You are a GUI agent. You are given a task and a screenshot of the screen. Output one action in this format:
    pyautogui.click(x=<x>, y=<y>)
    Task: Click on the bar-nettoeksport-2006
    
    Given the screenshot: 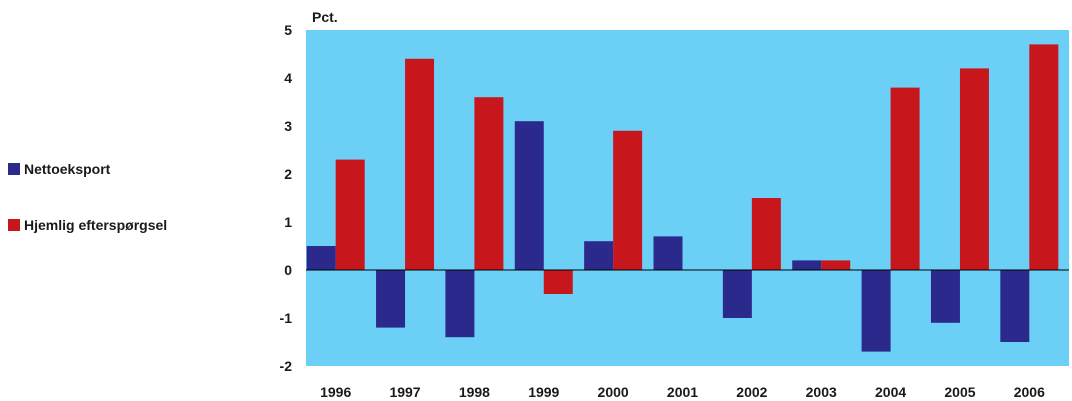 What is the action you would take?
    pyautogui.click(x=1015, y=306)
    